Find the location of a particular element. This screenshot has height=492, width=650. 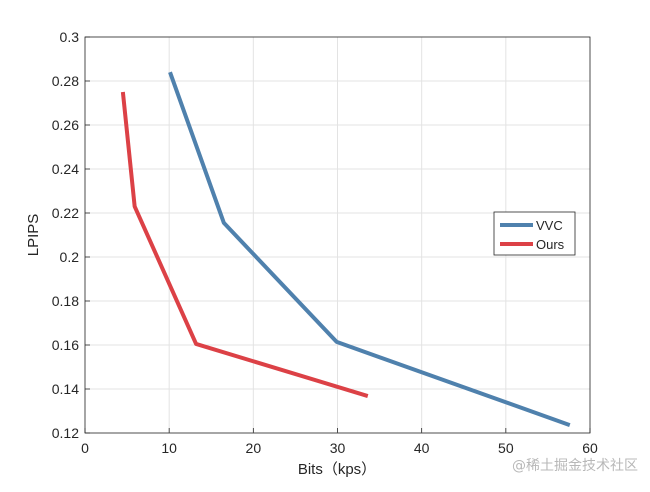

x-tick-label: 60 is located at coordinates (590, 448).